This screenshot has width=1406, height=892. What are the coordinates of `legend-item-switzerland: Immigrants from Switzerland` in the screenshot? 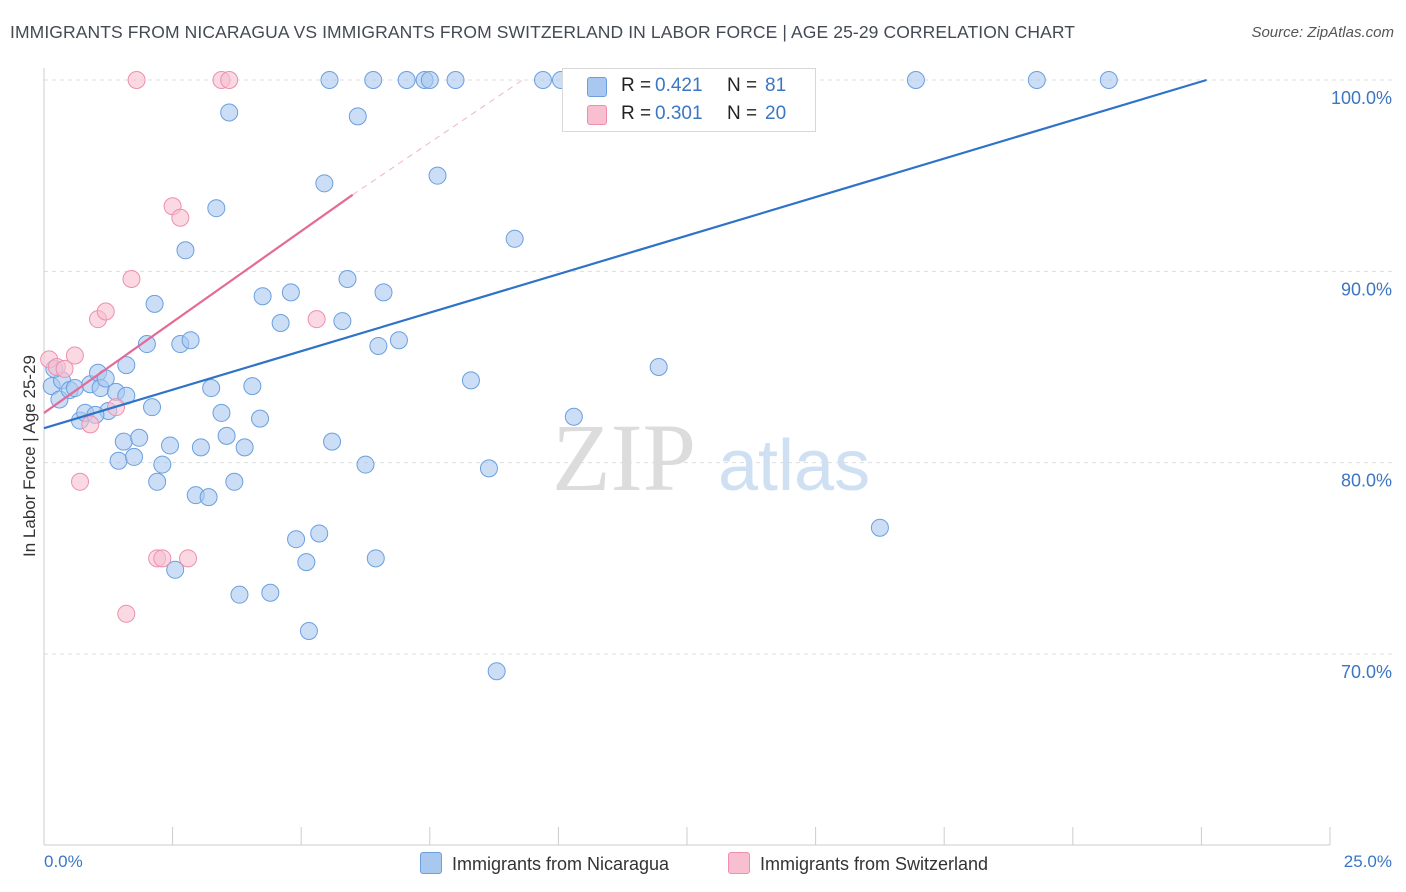 It's located at (858, 863).